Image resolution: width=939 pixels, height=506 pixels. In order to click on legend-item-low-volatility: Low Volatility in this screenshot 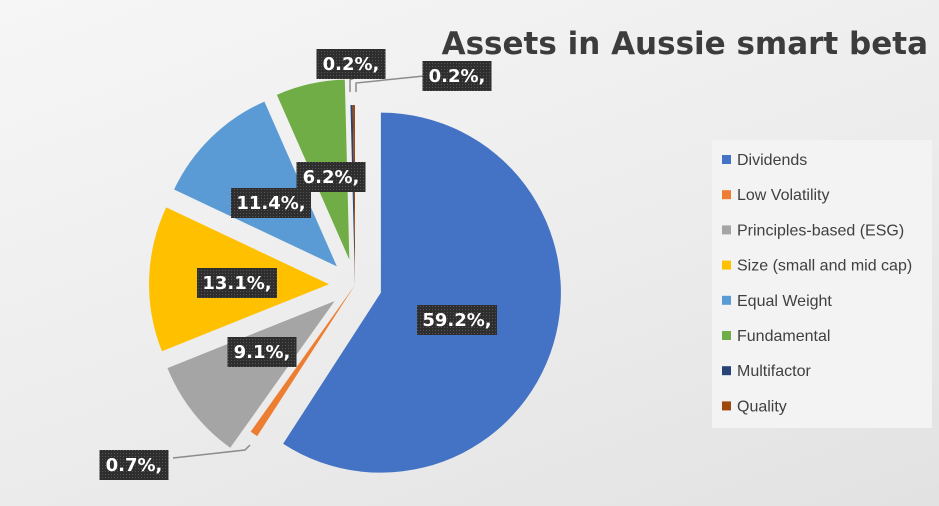, I will do `click(776, 195)`.